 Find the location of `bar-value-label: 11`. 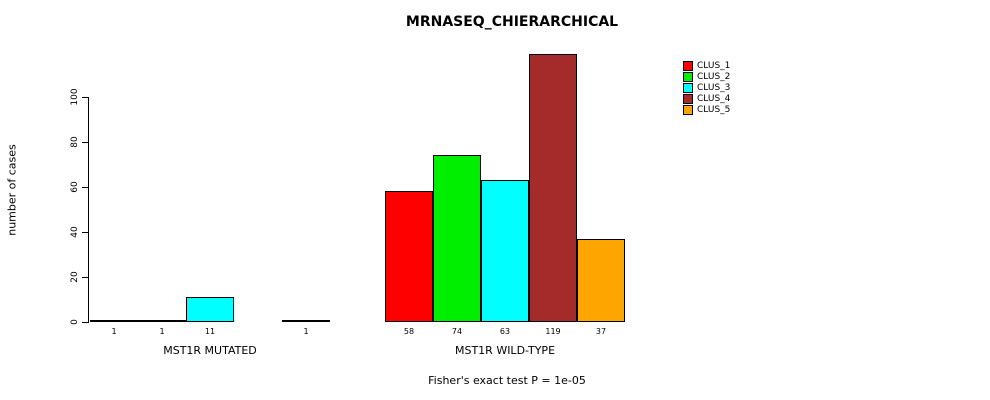

bar-value-label: 11 is located at coordinates (210, 331).